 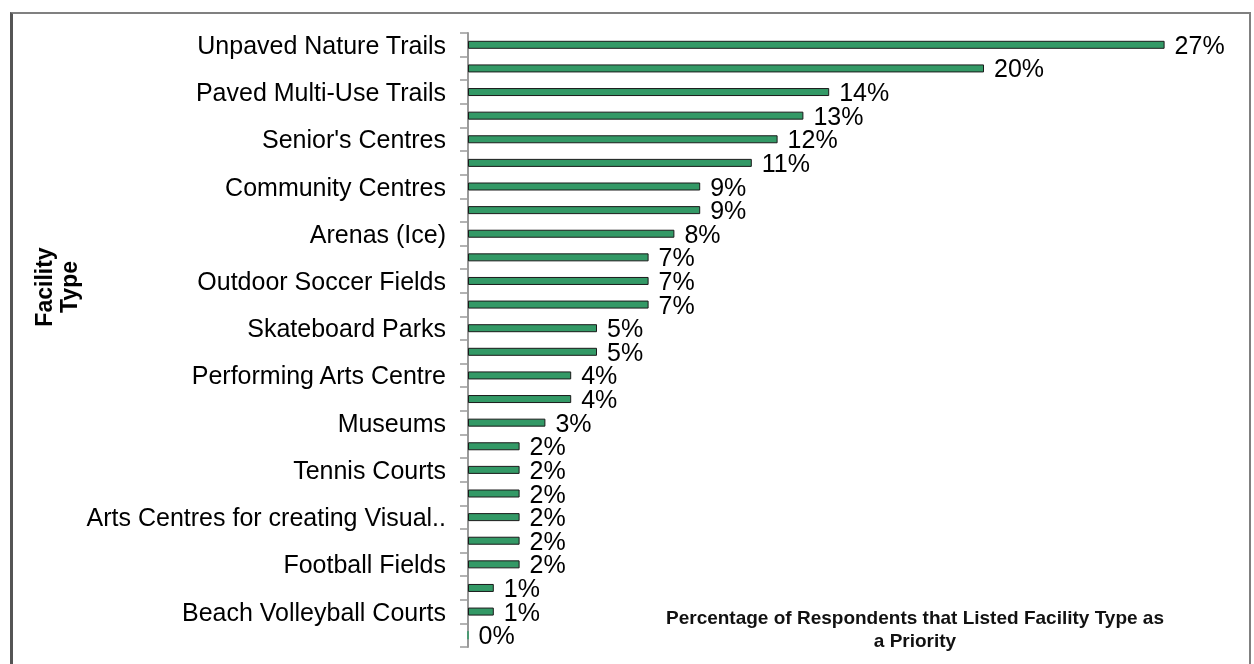 I want to click on y-tick-label: Senior's Centres, so click(x=353, y=139).